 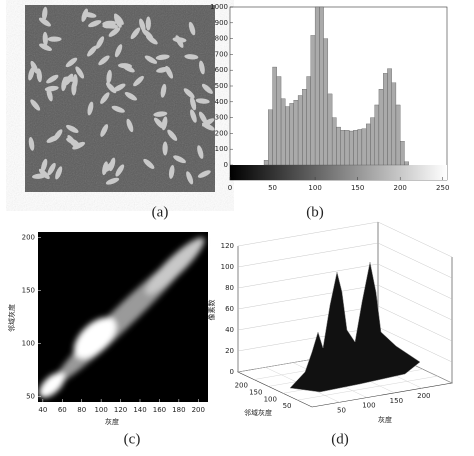 I want to click on x-tick-label: 150, so click(x=396, y=401).